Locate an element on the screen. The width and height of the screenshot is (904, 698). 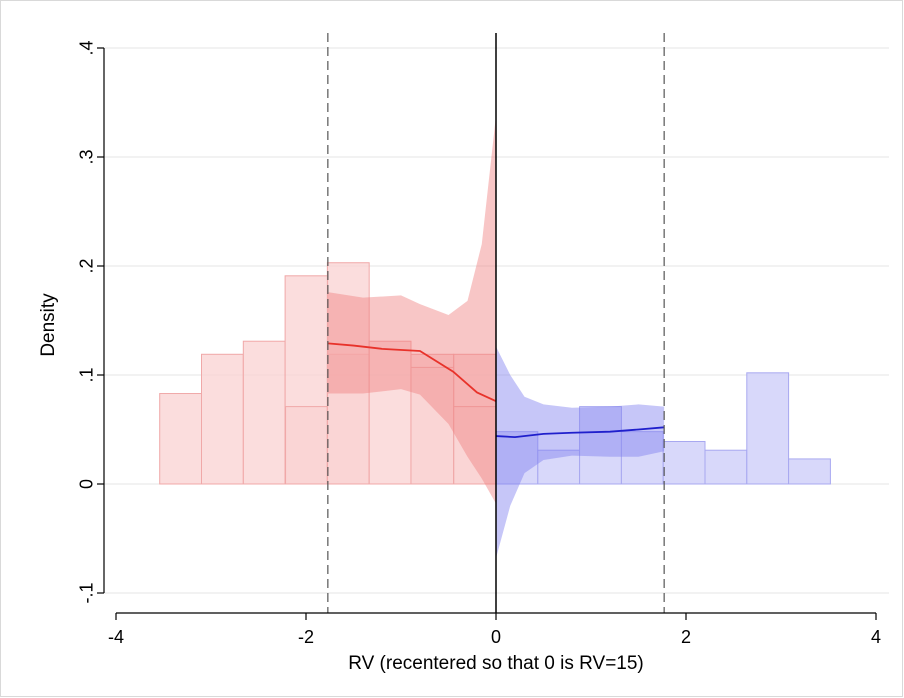
x-tick-label: 2 is located at coordinates (686, 637).